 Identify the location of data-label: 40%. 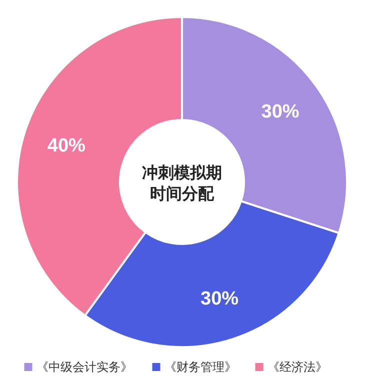
(66, 145).